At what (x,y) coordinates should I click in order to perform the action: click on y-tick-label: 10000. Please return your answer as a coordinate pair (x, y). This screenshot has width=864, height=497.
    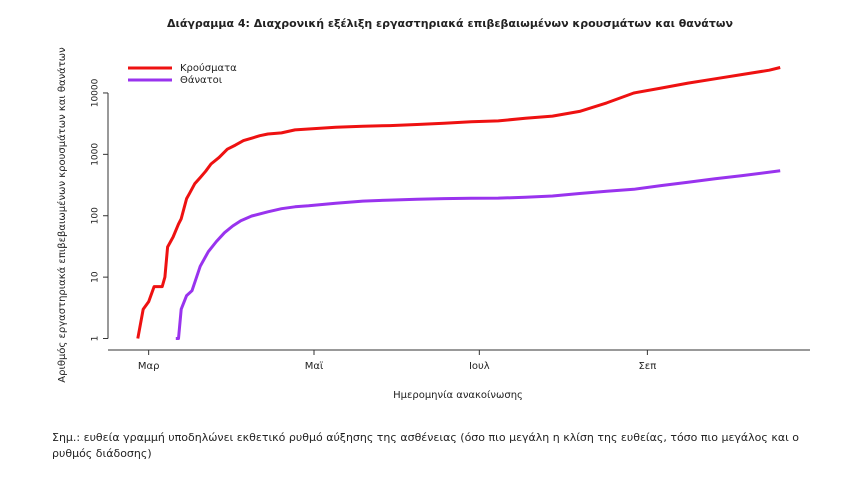
    Looking at the image, I should click on (96, 92).